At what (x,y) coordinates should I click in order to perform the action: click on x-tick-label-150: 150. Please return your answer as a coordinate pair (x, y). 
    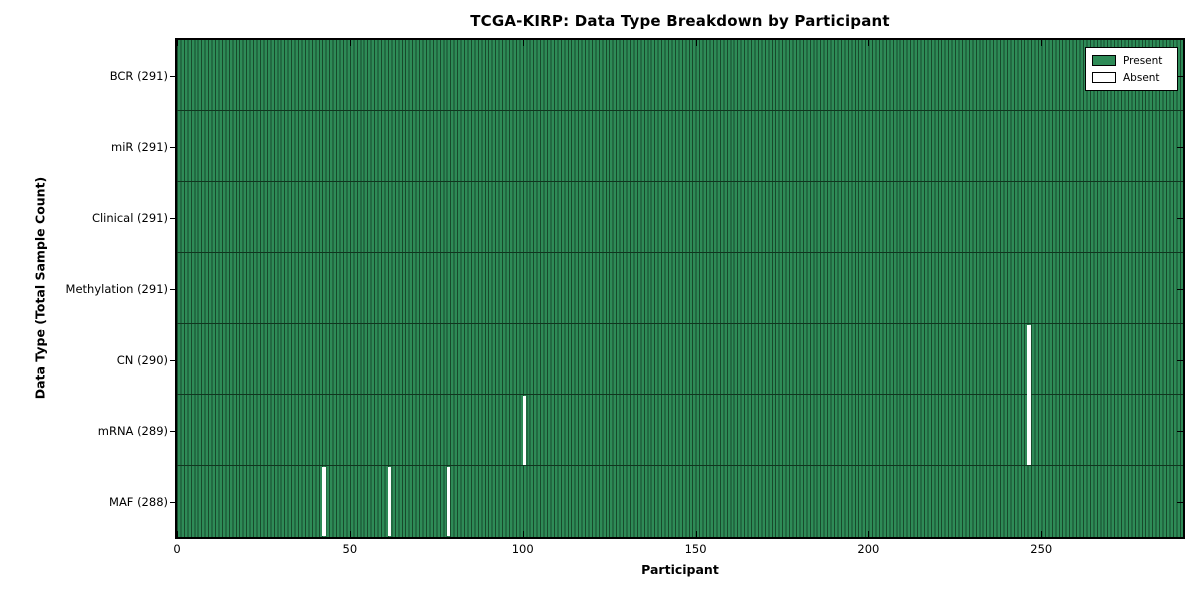
    Looking at the image, I should click on (695, 549).